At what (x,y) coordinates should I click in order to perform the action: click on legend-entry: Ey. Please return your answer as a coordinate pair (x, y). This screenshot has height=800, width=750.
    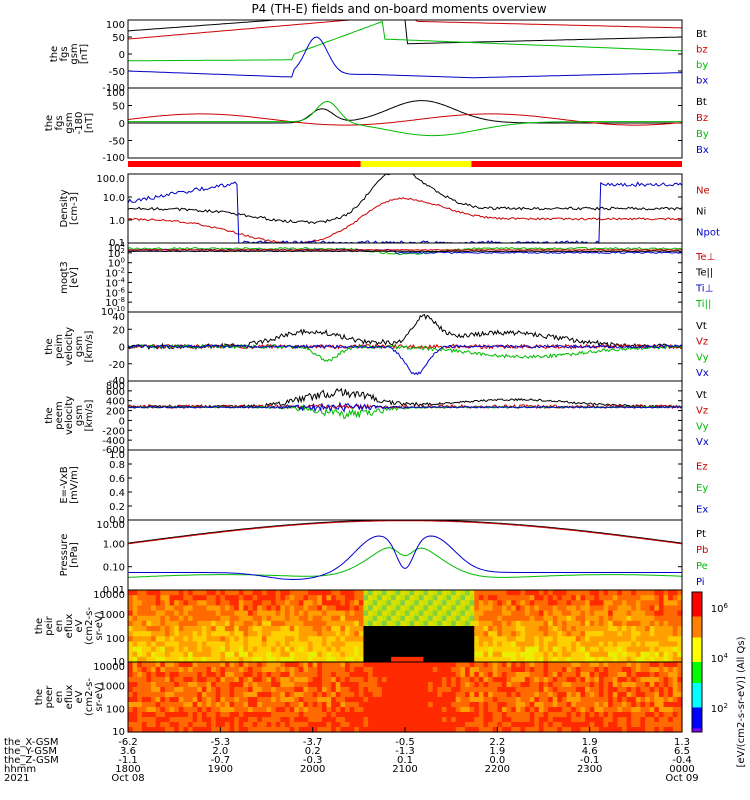
    Looking at the image, I should click on (702, 488).